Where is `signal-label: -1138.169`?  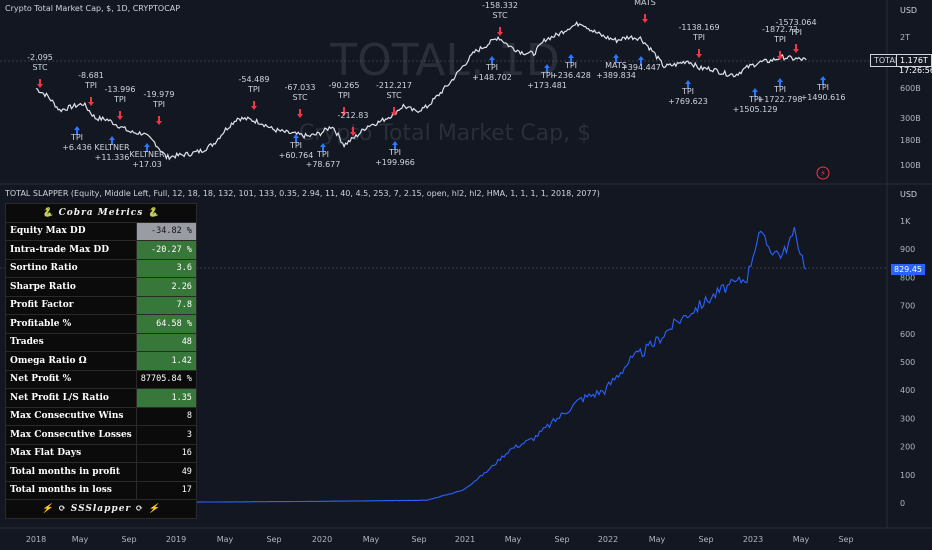 signal-label: -1138.169 is located at coordinates (698, 27).